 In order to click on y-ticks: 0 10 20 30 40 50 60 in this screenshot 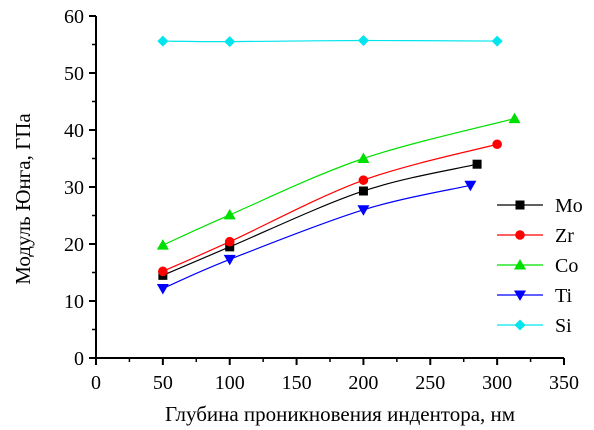, I will do `click(80, 188)`.